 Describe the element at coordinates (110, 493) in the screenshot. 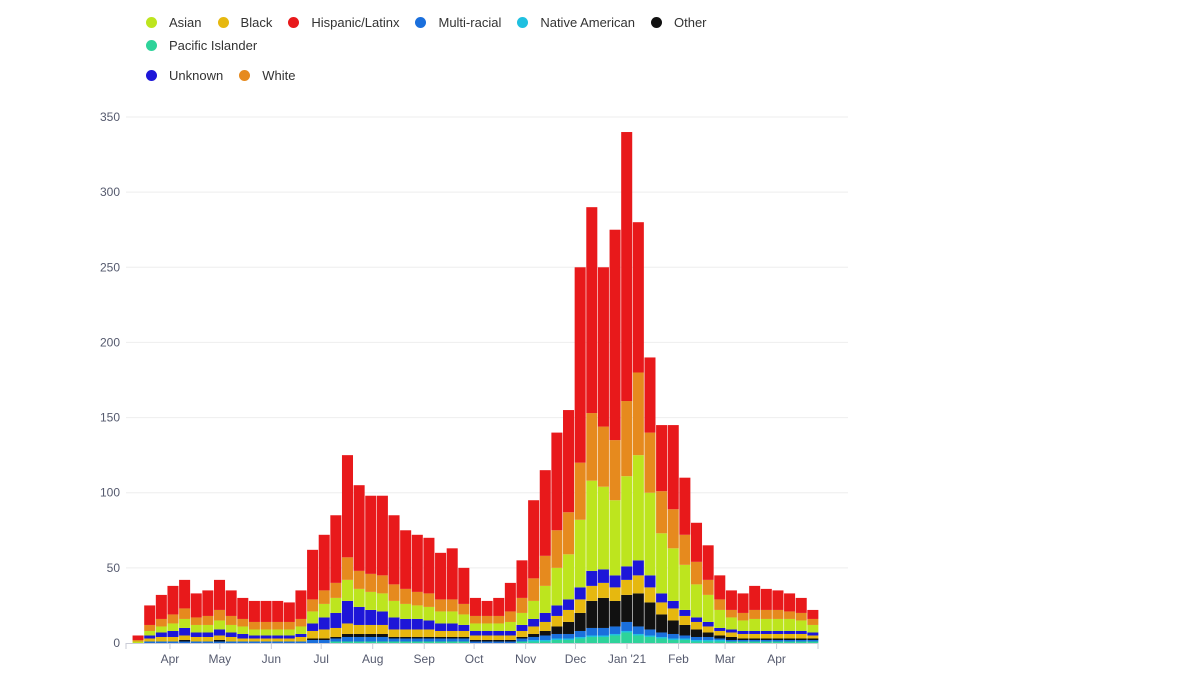

I see `y-tick-label: 100` at that location.